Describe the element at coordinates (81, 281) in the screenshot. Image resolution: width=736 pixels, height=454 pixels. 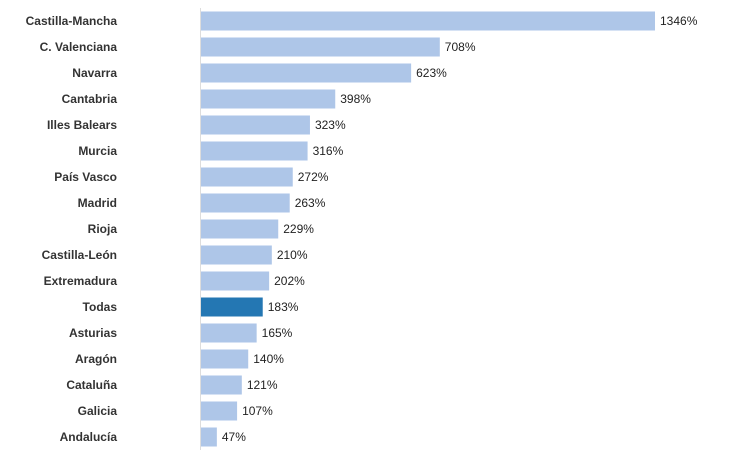
I see `category-label: Extremadura` at that location.